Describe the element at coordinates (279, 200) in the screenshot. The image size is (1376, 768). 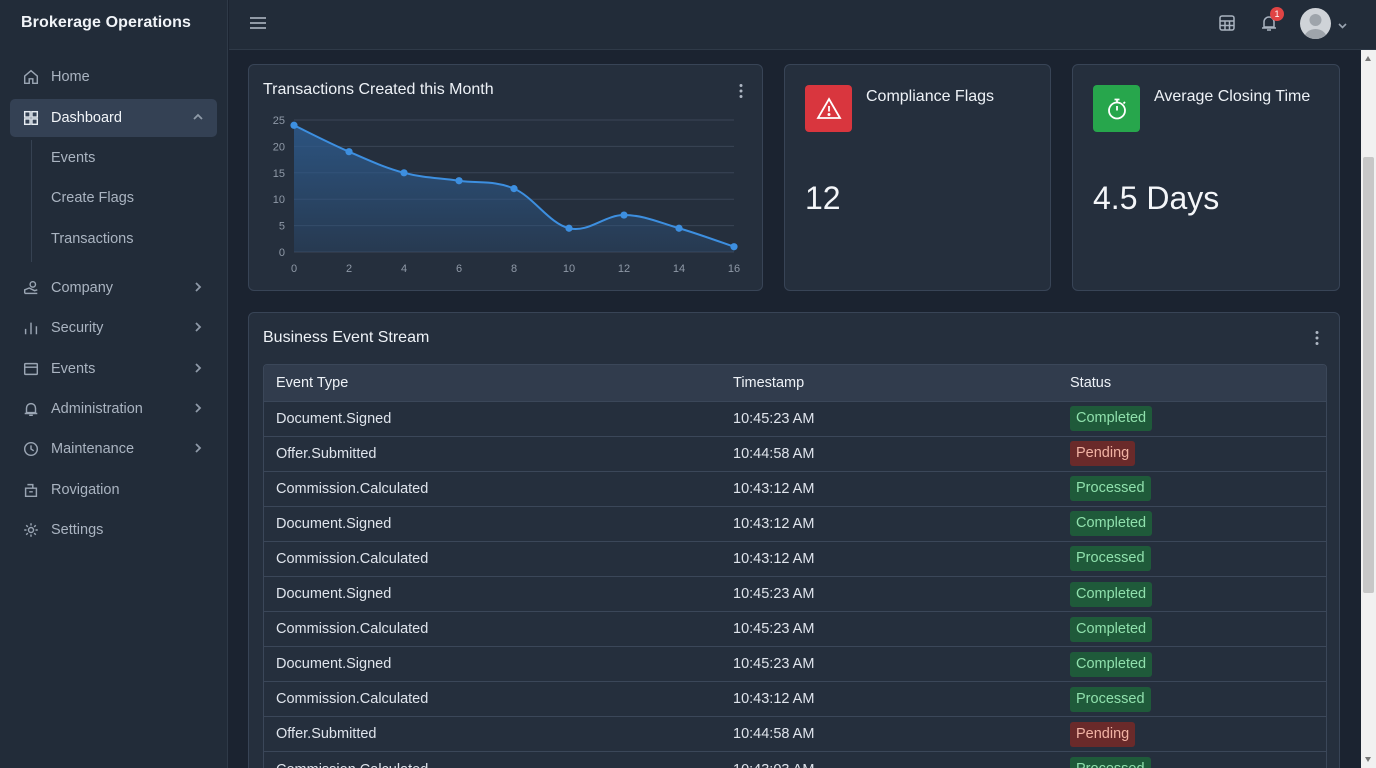
I see `y-tick-label: 10` at that location.